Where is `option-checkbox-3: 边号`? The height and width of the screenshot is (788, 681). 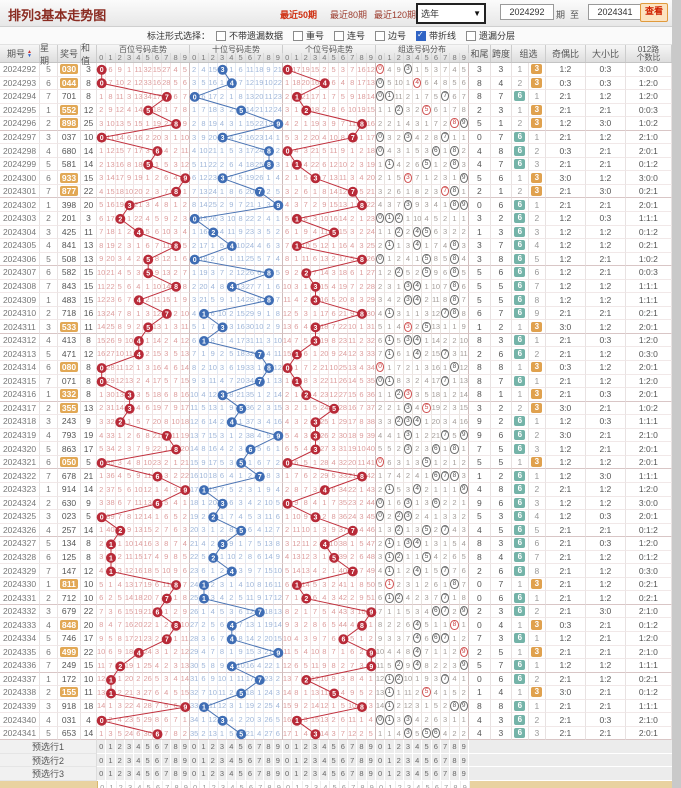 option-checkbox-3: 边号 is located at coordinates (390, 35).